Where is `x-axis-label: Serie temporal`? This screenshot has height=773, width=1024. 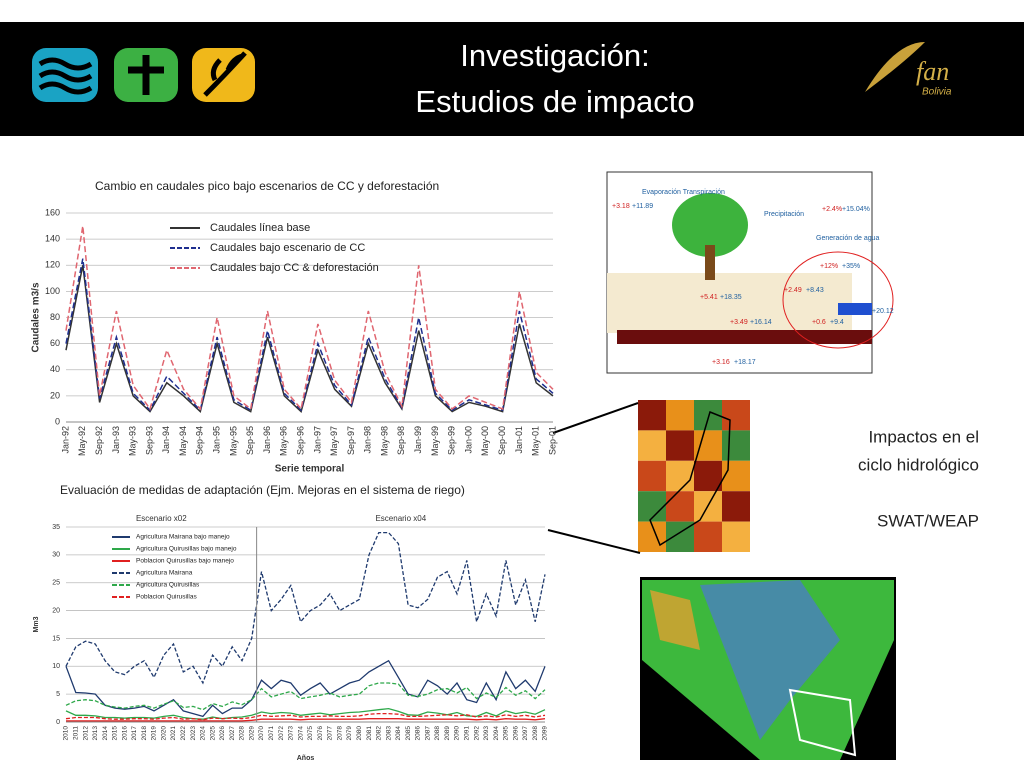 x-axis-label: Serie temporal is located at coordinates (310, 469).